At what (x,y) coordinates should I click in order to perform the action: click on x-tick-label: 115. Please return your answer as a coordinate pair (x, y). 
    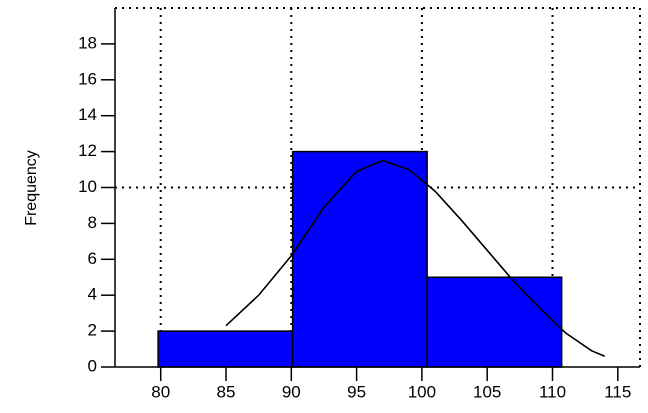
    Looking at the image, I should click on (617, 391).